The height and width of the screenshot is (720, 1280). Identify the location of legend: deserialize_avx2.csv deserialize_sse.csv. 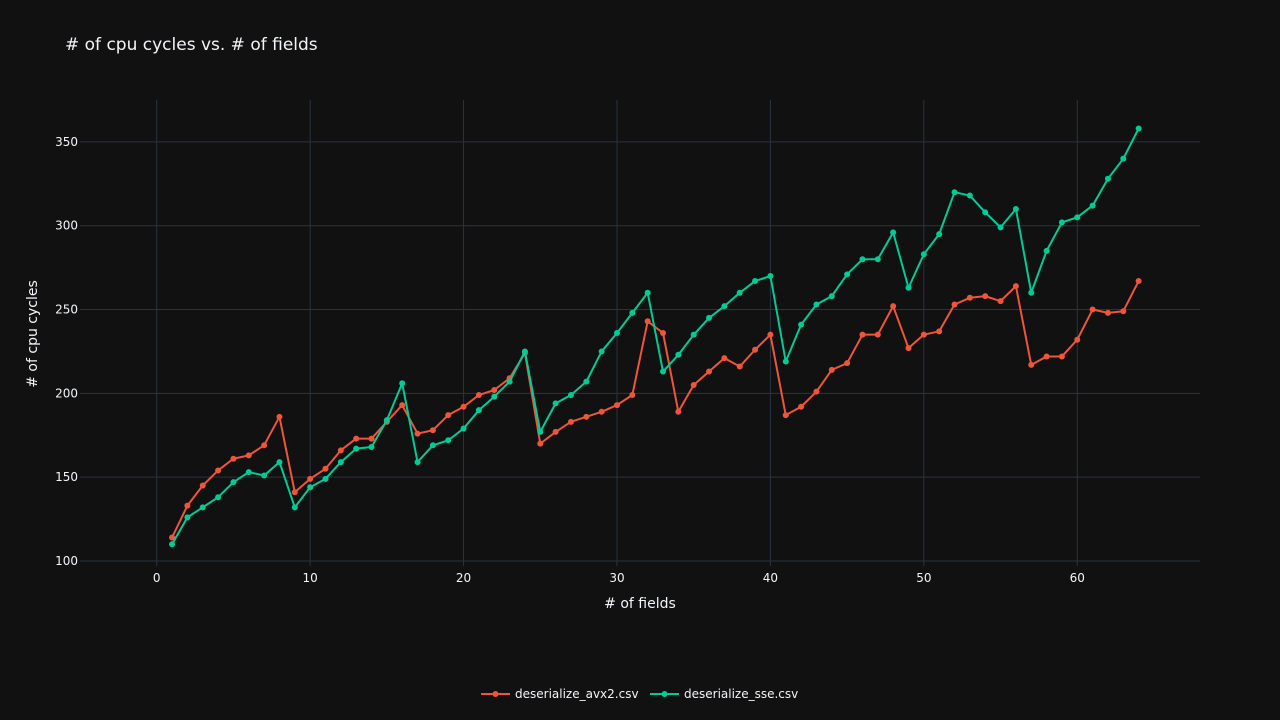
(639, 694).